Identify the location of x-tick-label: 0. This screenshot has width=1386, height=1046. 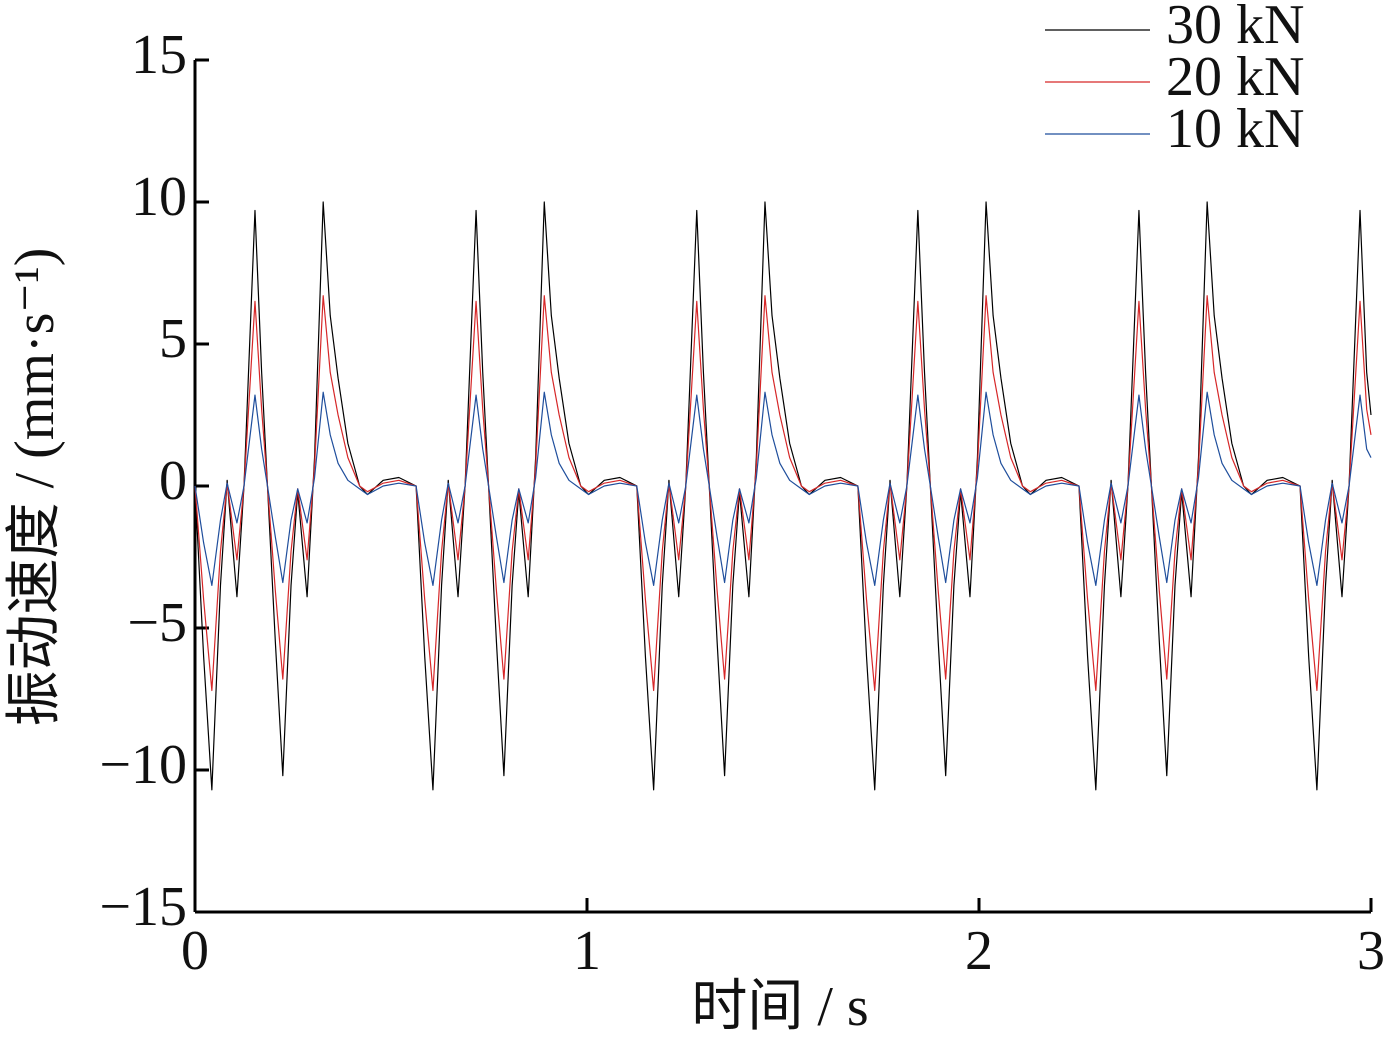
(195, 951).